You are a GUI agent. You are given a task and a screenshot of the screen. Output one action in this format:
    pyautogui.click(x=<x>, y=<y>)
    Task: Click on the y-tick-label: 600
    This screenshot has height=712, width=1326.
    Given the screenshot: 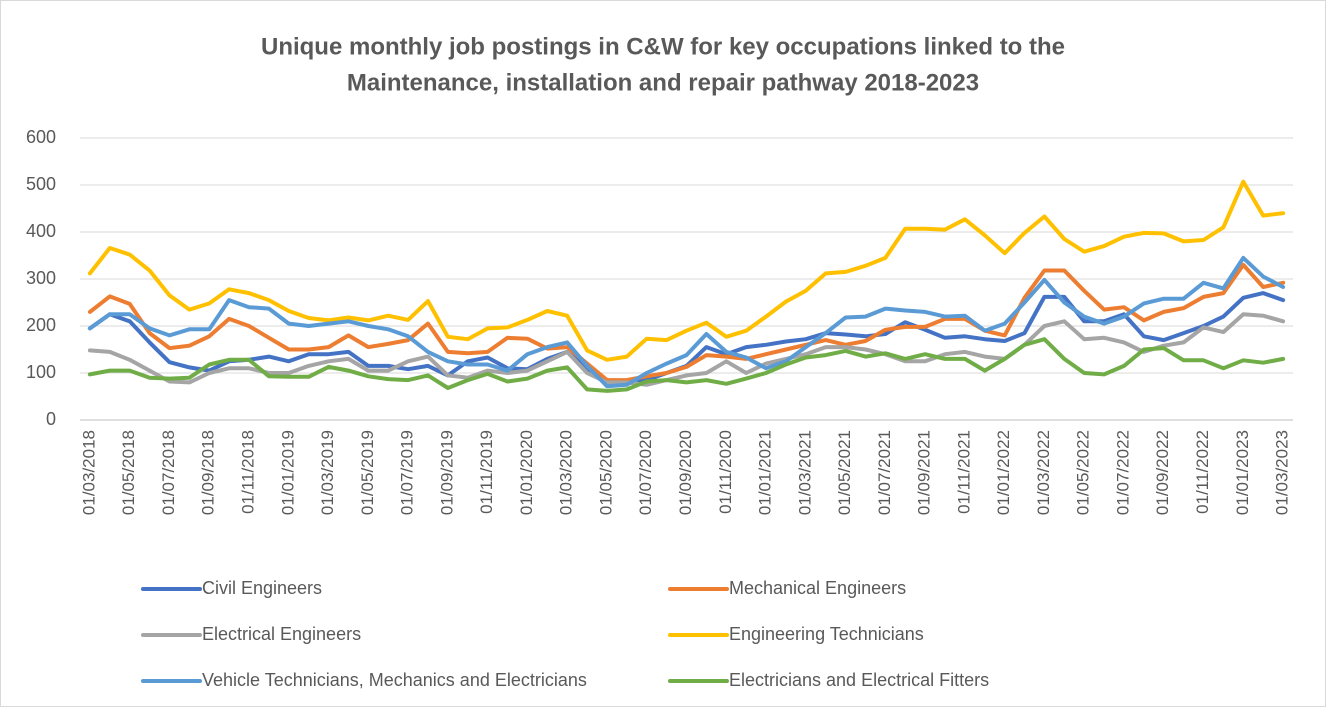 What is the action you would take?
    pyautogui.click(x=41, y=137)
    